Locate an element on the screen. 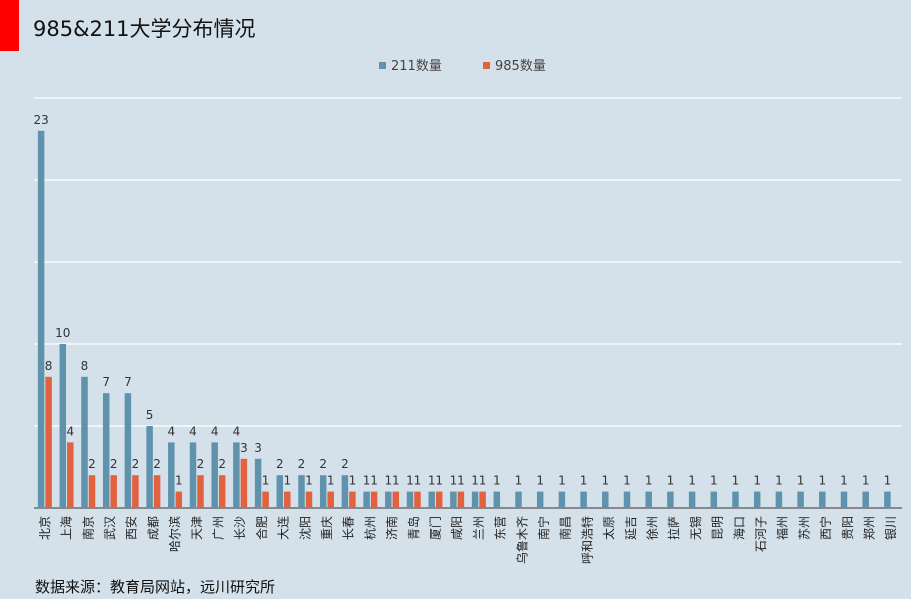 The height and width of the screenshot is (599, 911). data-label-211-10: 3 is located at coordinates (258, 448).